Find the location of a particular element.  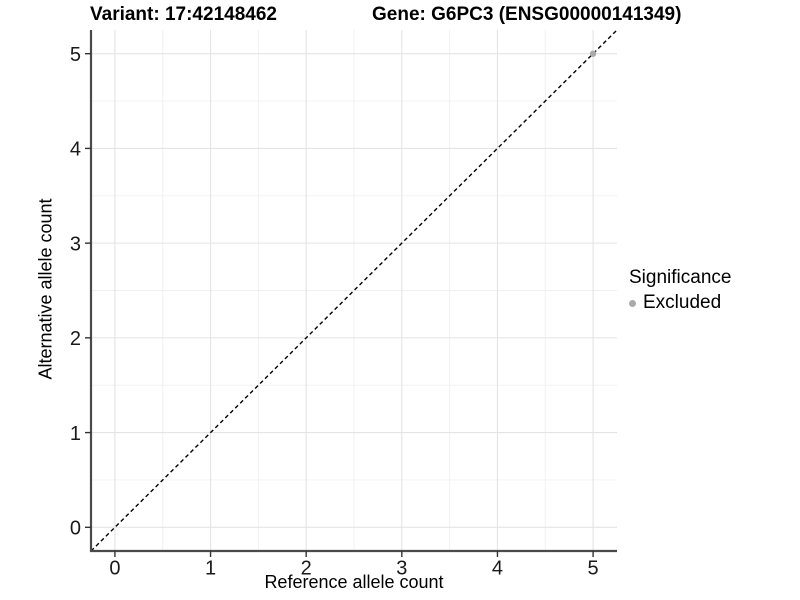

y-tick-label: 2 is located at coordinates (75, 339).